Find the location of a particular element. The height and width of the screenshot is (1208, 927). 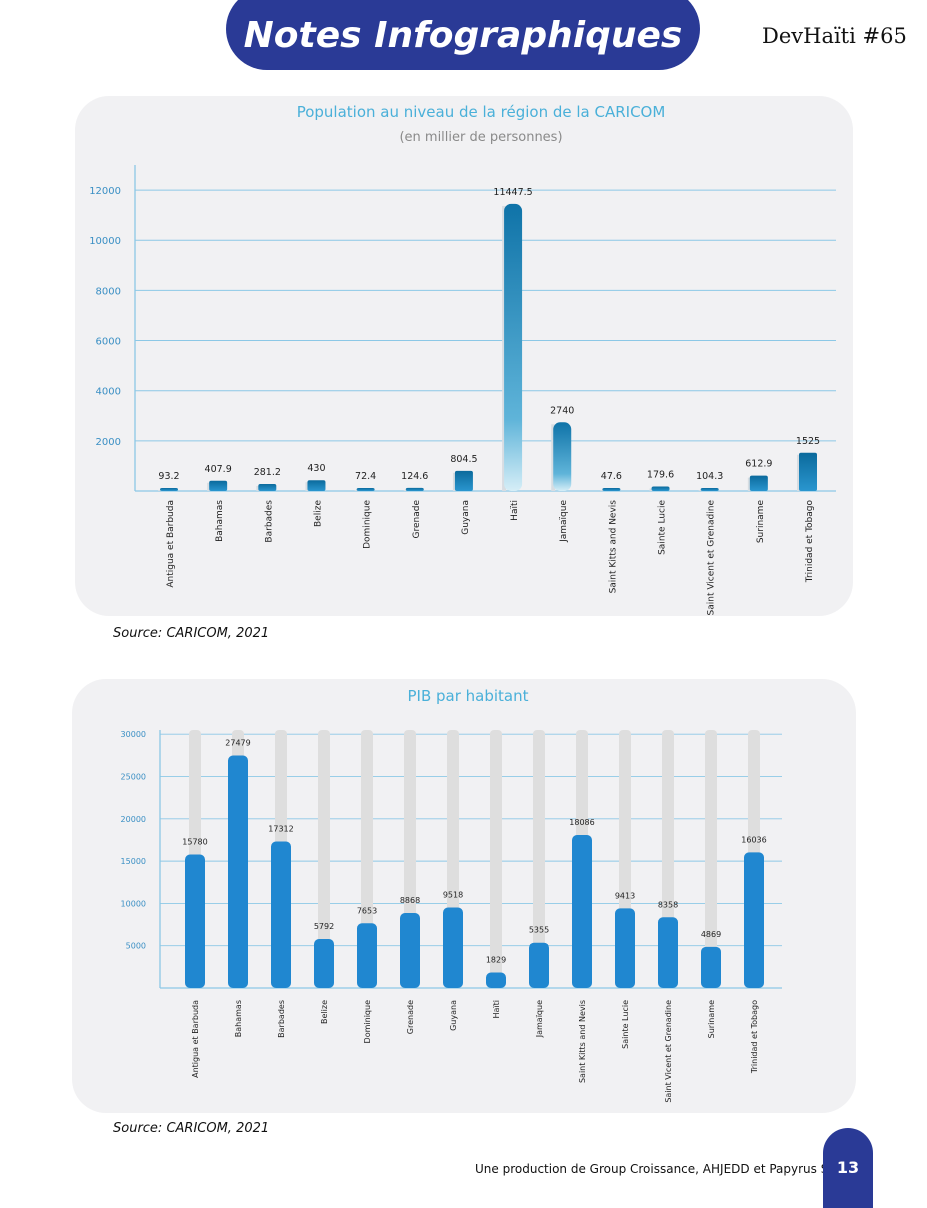

chart1-y-tick-label: 12000 is located at coordinates (105, 191).